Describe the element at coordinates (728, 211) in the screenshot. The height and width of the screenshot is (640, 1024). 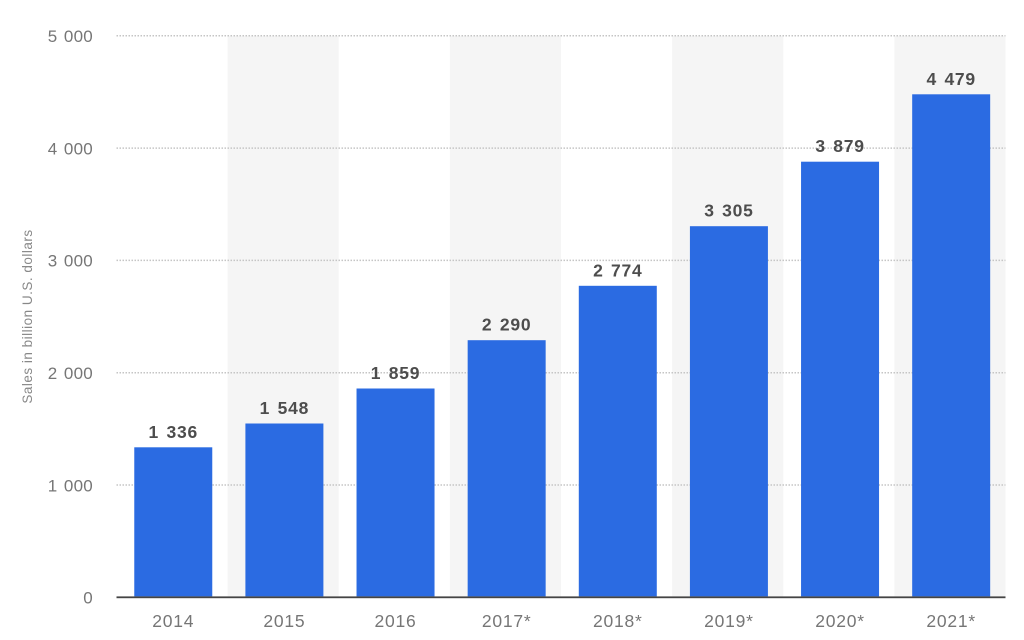
I see `svg-text: 3 305` at that location.